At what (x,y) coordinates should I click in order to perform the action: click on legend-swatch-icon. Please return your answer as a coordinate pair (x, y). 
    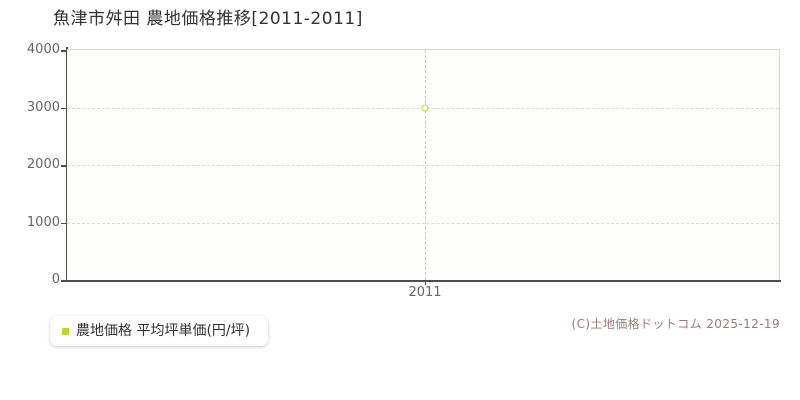
    Looking at the image, I should click on (65, 331).